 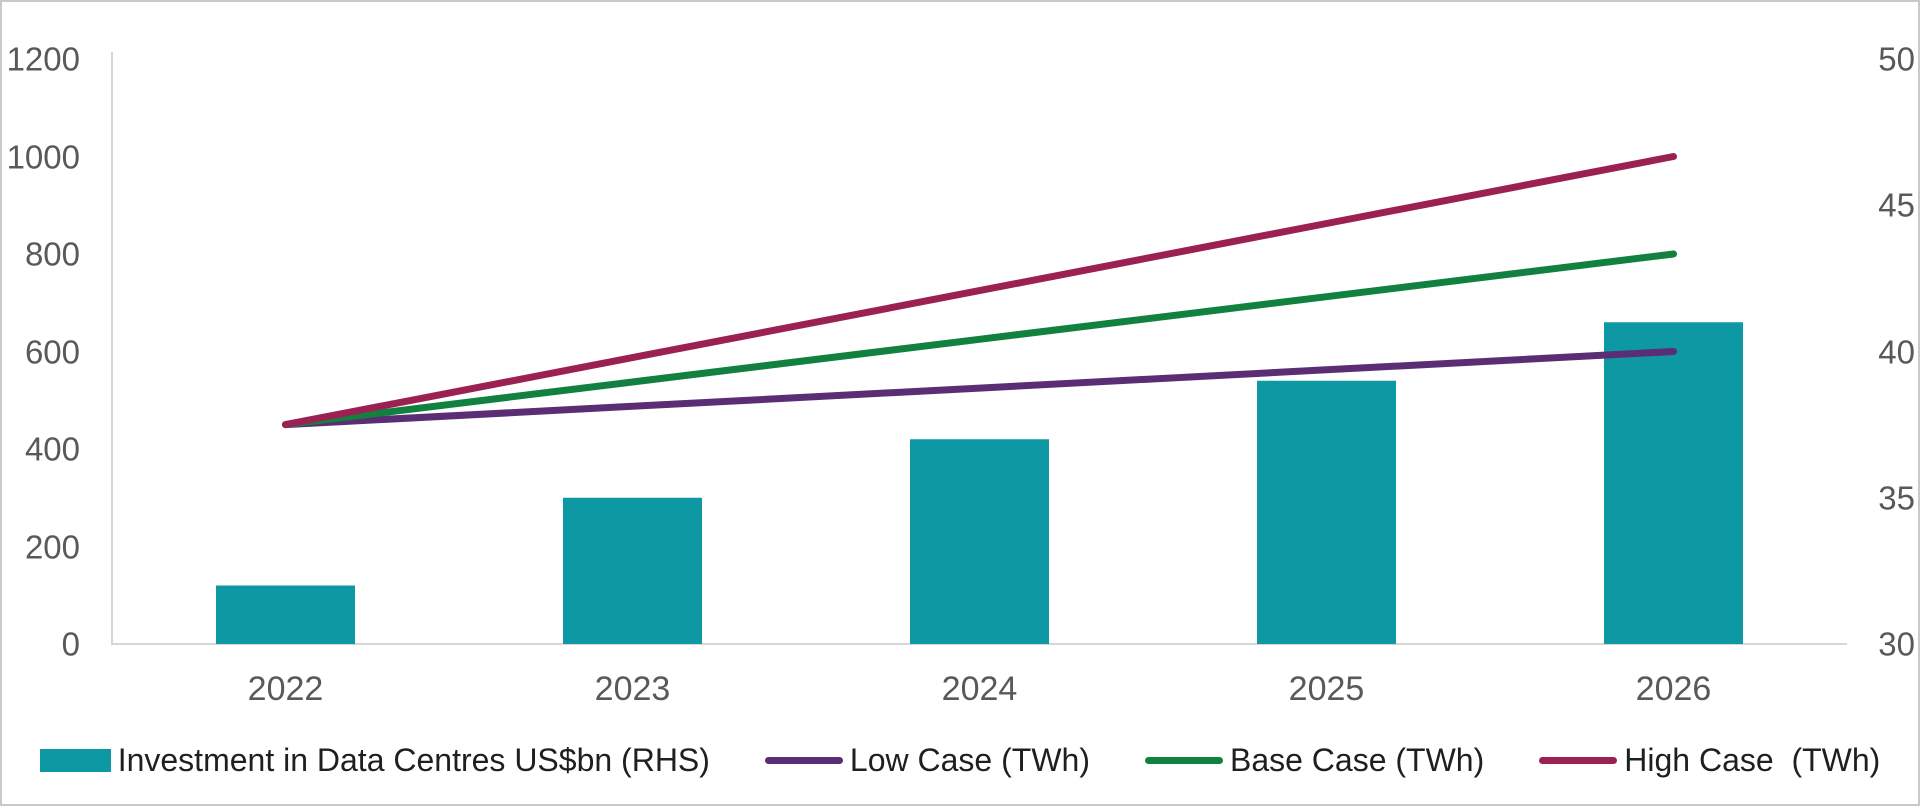 I want to click on right-tick-30: 30, so click(x=1896, y=644).